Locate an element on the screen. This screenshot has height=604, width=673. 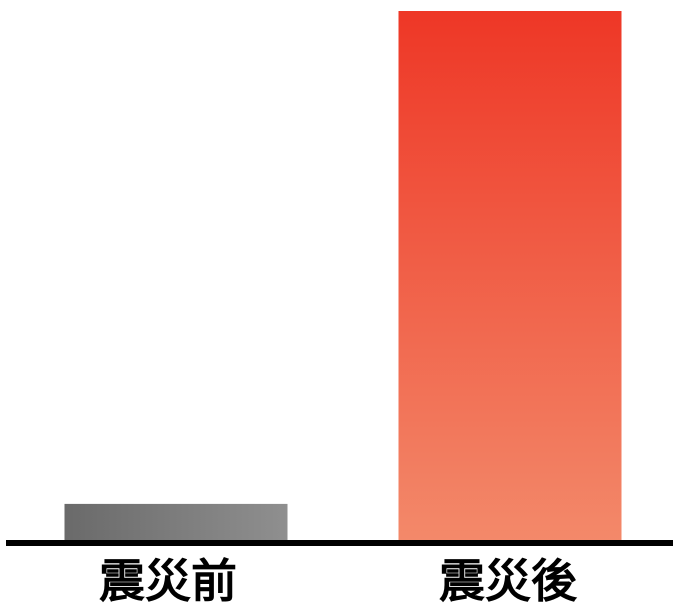
bar-before is located at coordinates (176, 522).